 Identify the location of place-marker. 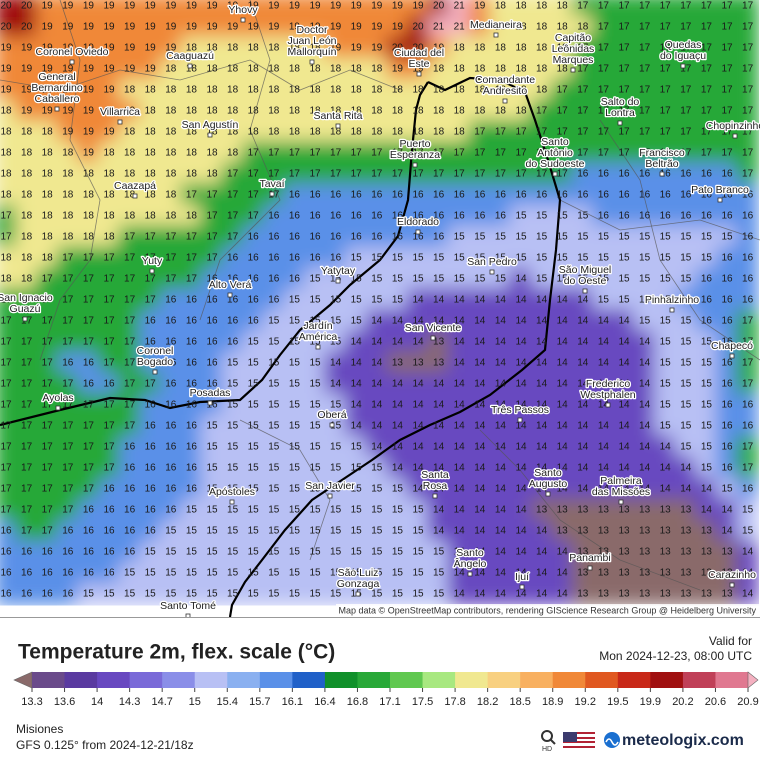
(72, 62).